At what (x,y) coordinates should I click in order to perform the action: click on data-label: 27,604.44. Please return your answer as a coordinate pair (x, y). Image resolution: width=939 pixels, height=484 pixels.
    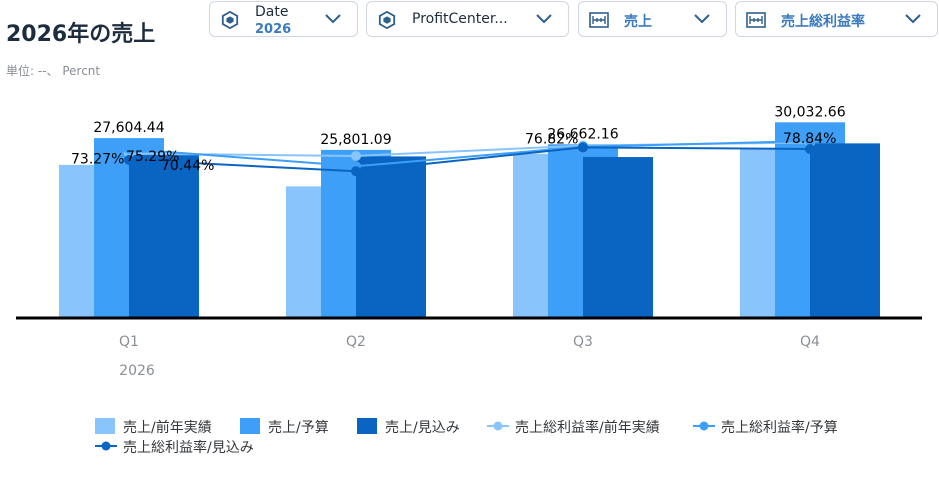
    Looking at the image, I should click on (128, 128).